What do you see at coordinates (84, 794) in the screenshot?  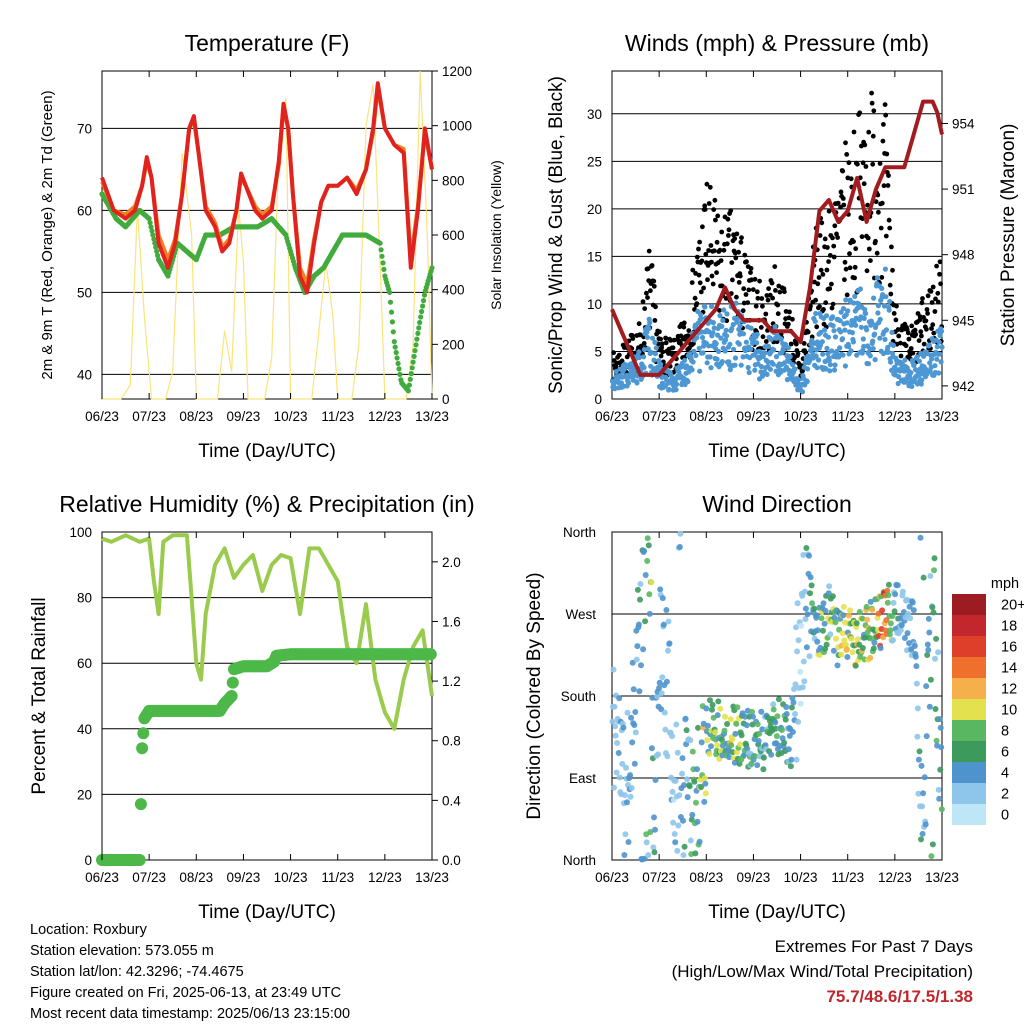 I see `y-tick-label: 20` at bounding box center [84, 794].